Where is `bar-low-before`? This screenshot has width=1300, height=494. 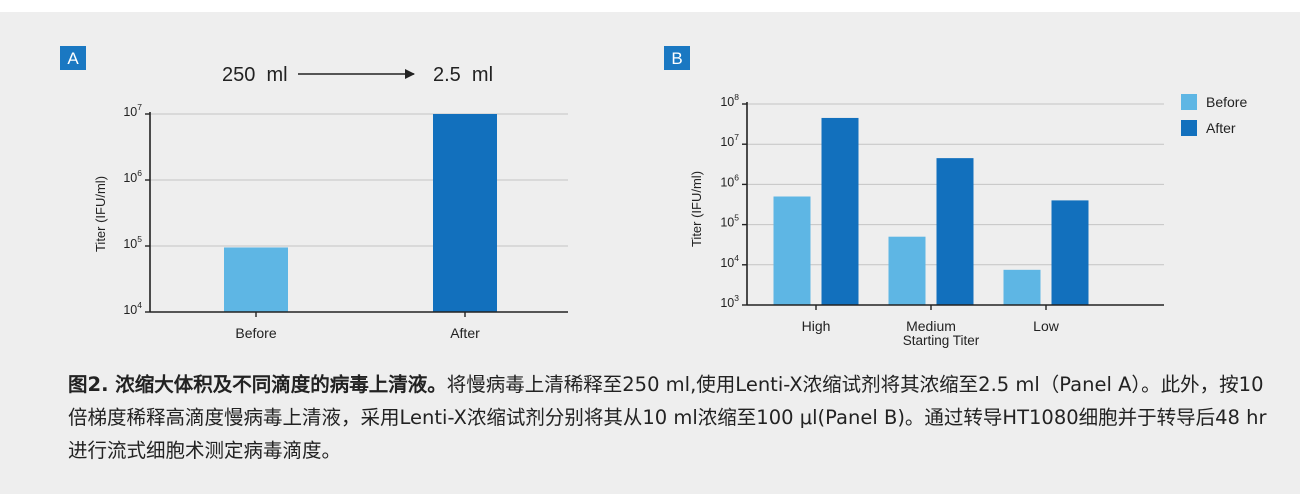 bar-low-before is located at coordinates (1022, 287).